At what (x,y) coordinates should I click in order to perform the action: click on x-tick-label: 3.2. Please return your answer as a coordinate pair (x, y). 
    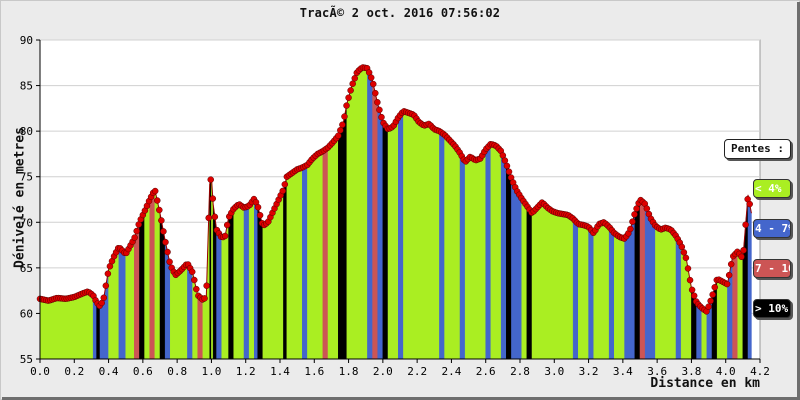
    Looking at the image, I should click on (589, 371).